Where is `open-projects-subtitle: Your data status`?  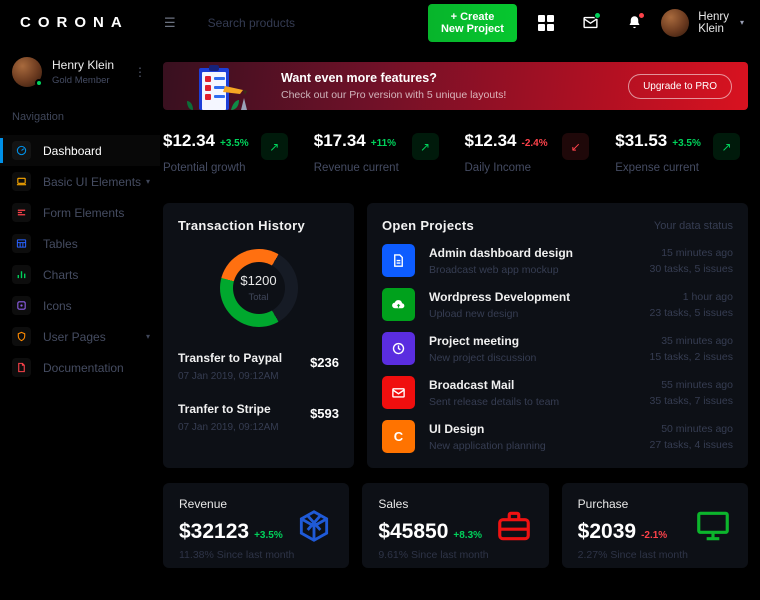
open-projects-subtitle: Your data status is located at coordinates (693, 225).